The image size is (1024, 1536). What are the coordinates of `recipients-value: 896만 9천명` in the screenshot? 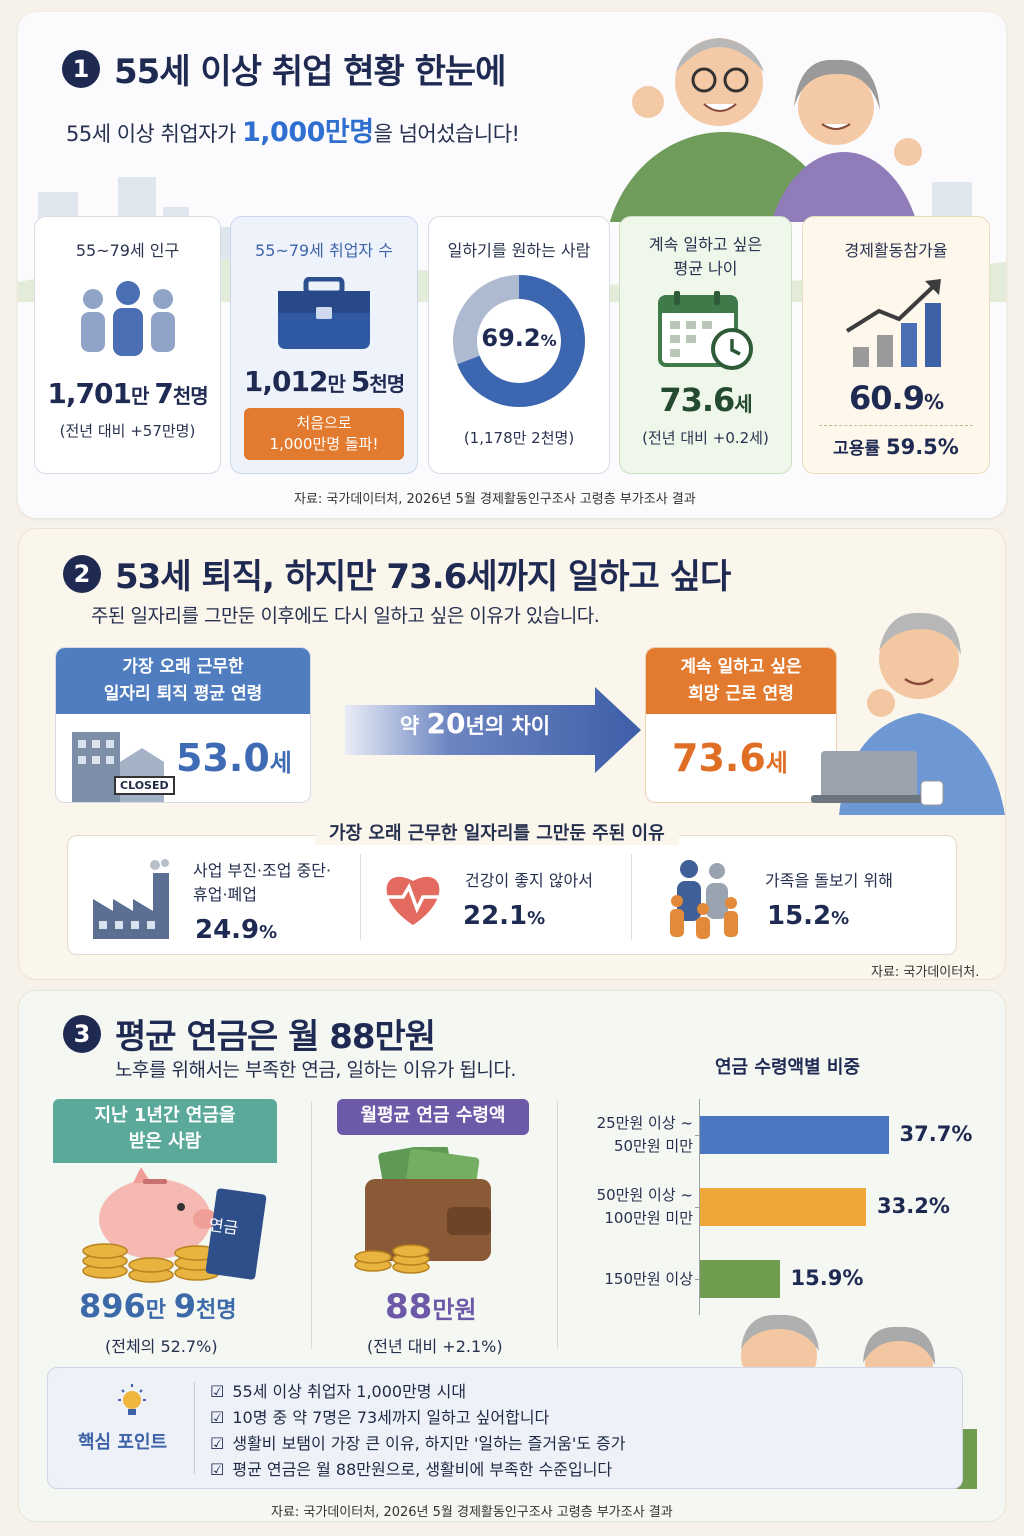 It's located at (158, 1306).